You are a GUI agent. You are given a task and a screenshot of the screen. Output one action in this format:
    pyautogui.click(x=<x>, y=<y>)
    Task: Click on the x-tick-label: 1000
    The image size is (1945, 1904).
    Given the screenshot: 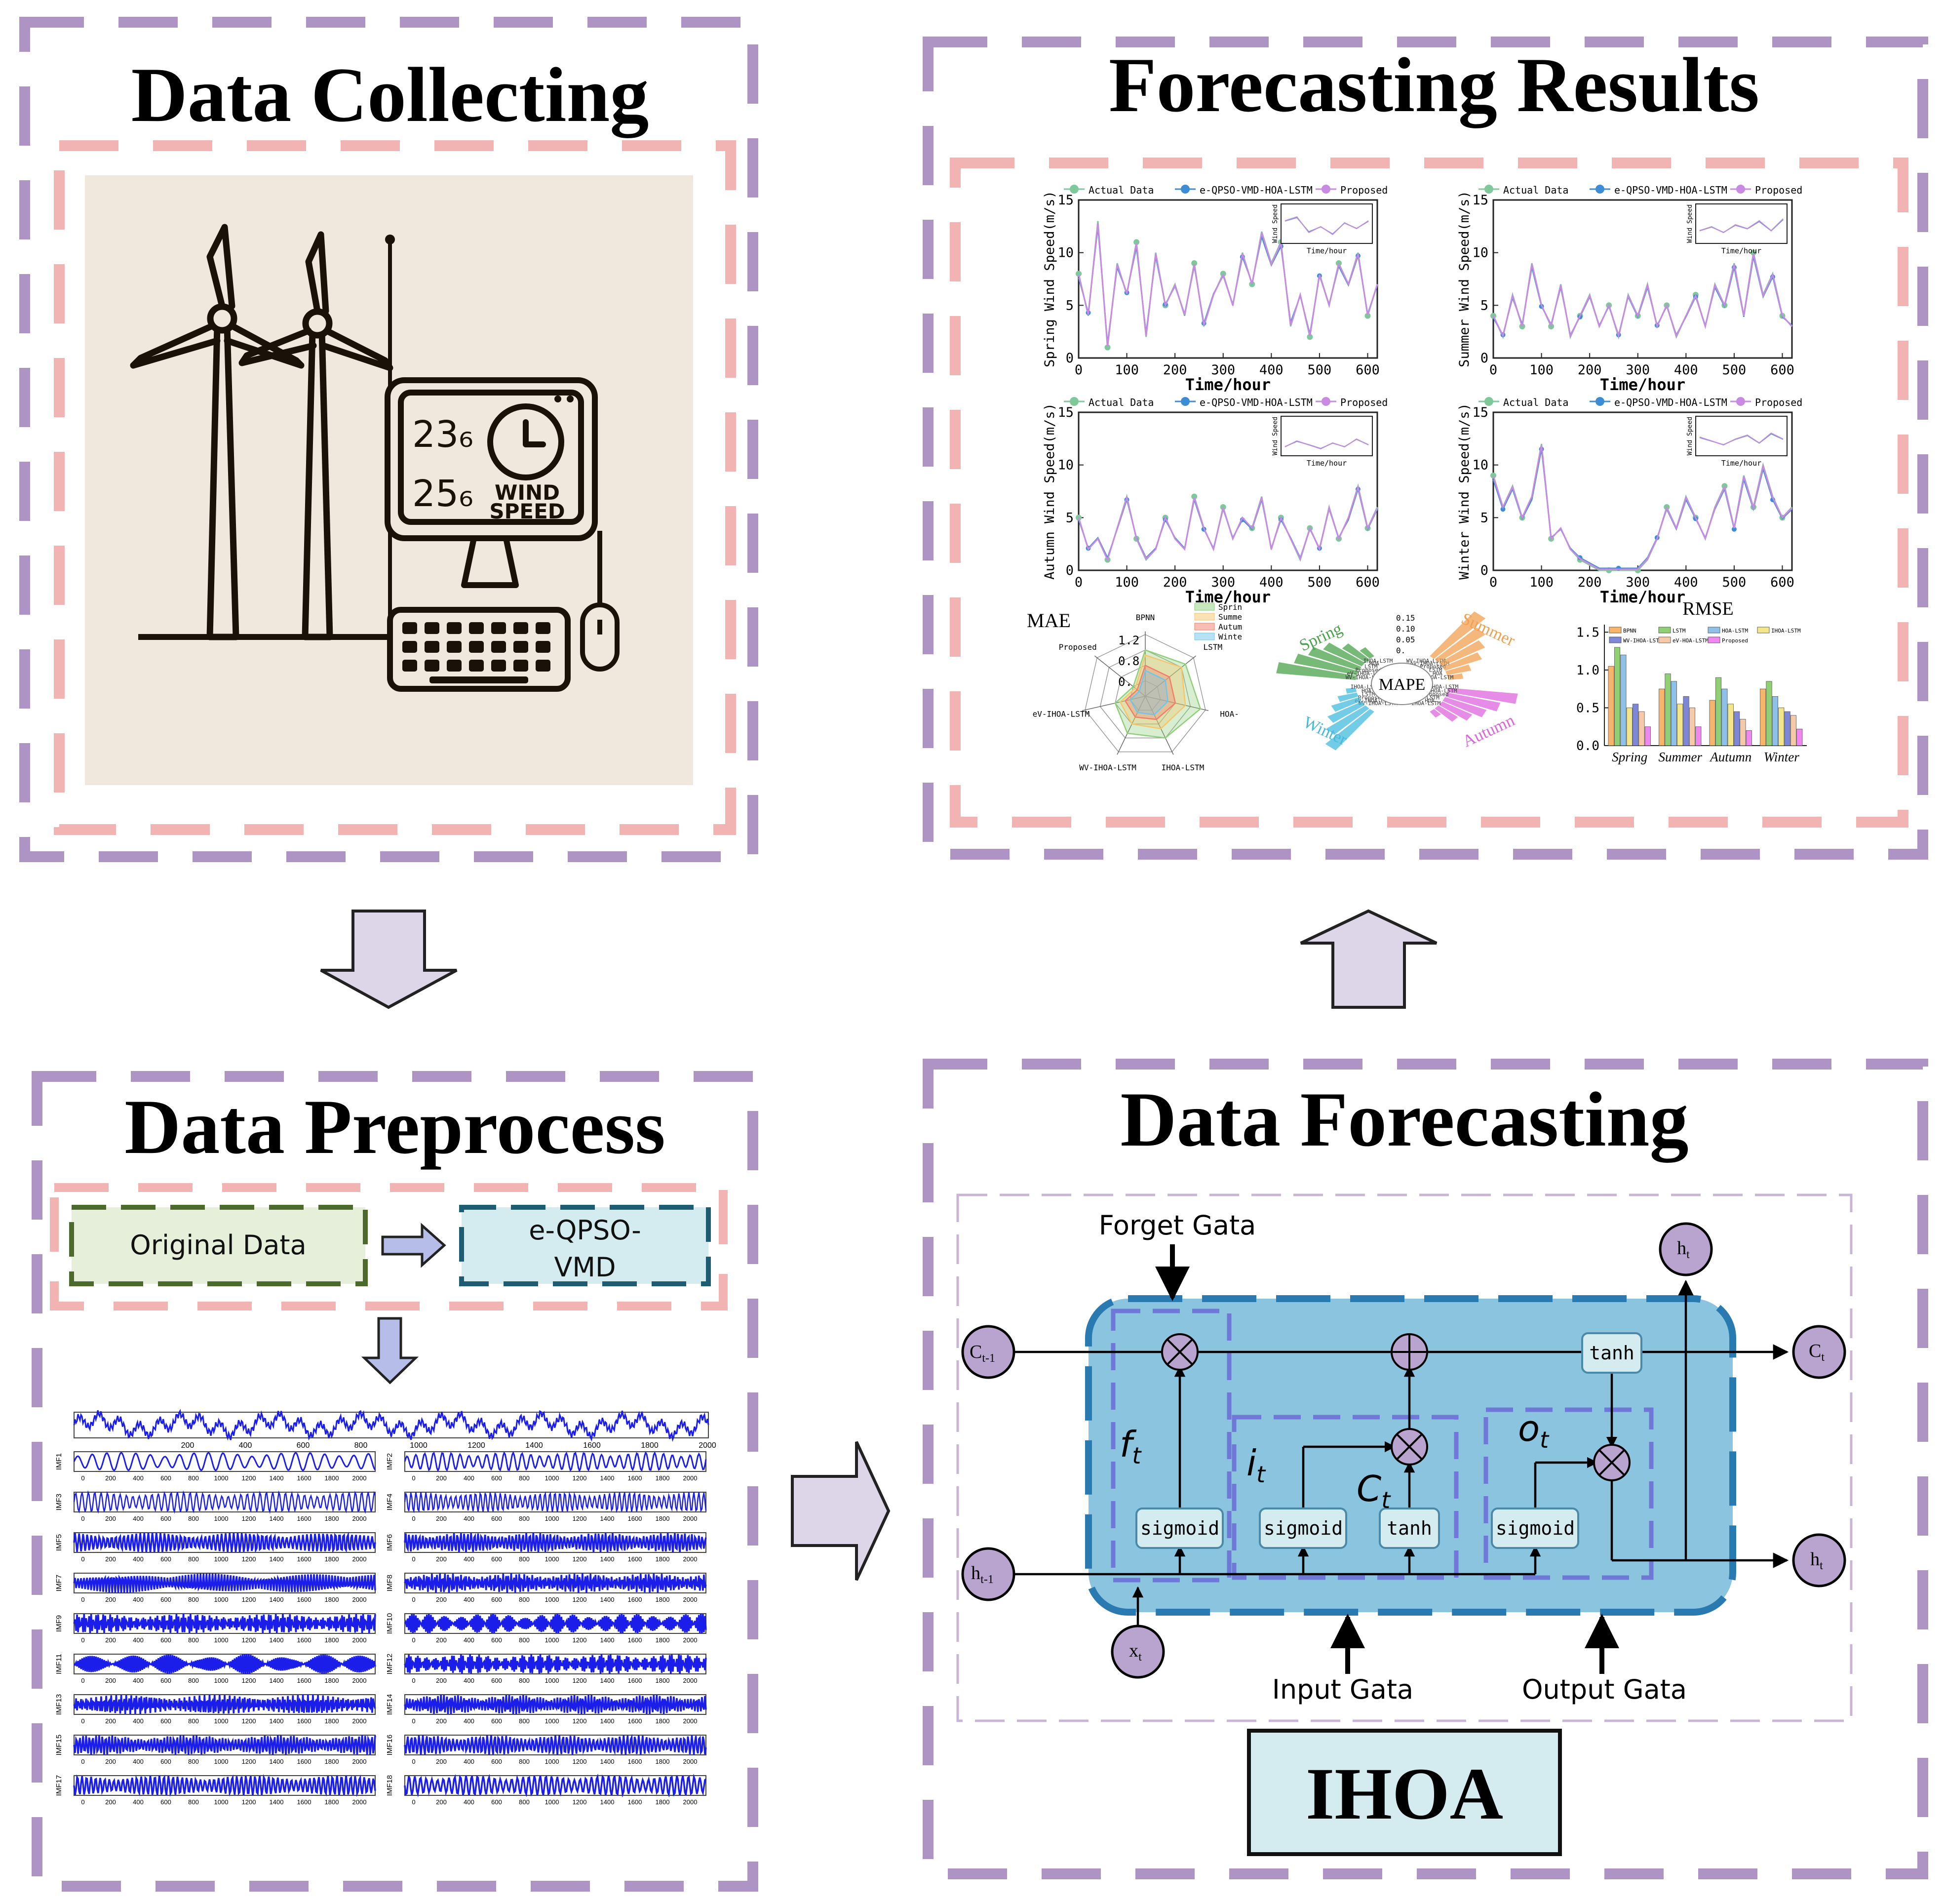 What is the action you would take?
    pyautogui.click(x=552, y=1761)
    